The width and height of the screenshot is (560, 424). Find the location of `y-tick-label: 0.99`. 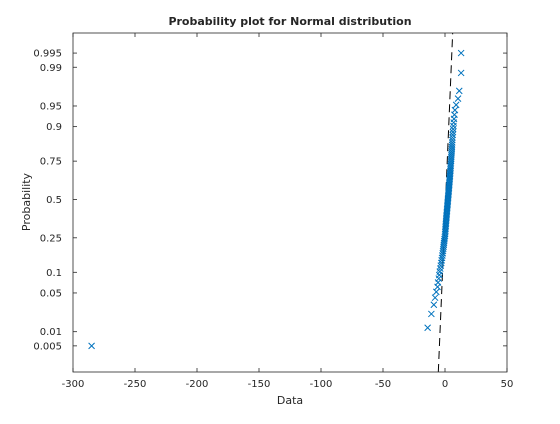

y-tick-label: 0.99 is located at coordinates (51, 68).